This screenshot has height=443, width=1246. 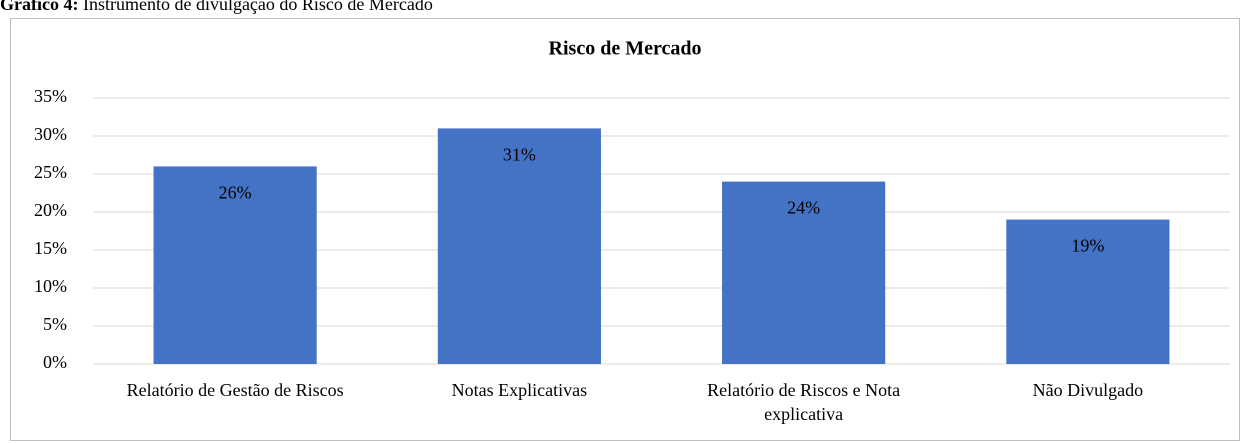 I want to click on y-tick-label: 35%, so click(x=50, y=96).